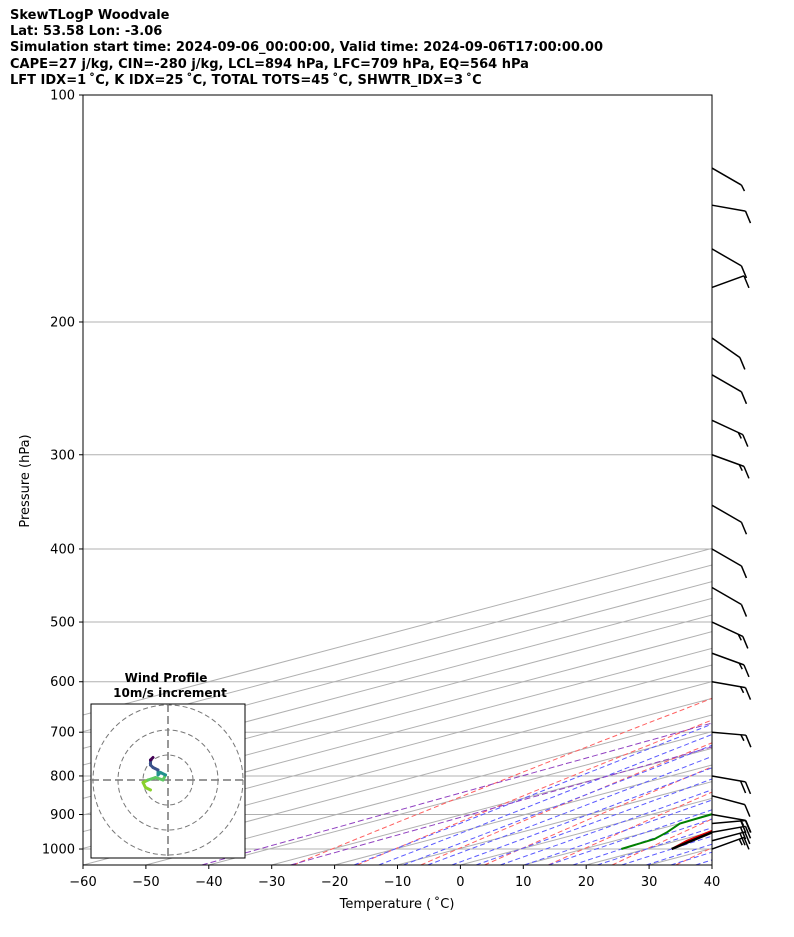 The image size is (794, 937). Describe the element at coordinates (82, 882) in the screenshot. I see `x-tick-label: −60` at that location.